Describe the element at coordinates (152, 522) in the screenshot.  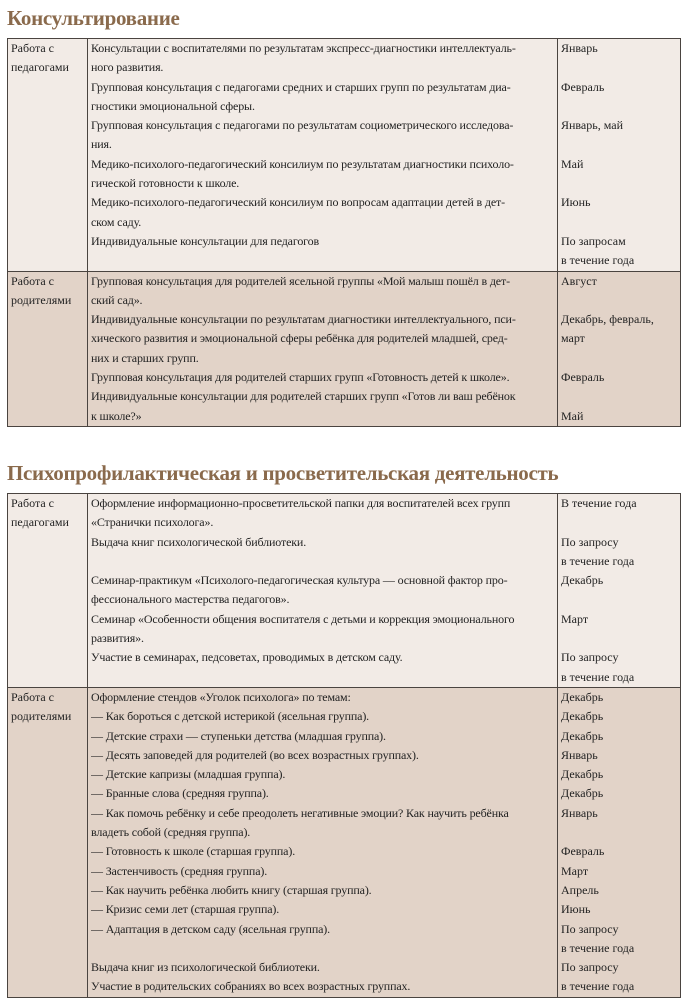
I see `activity-line: «Странички психолога».` at that location.